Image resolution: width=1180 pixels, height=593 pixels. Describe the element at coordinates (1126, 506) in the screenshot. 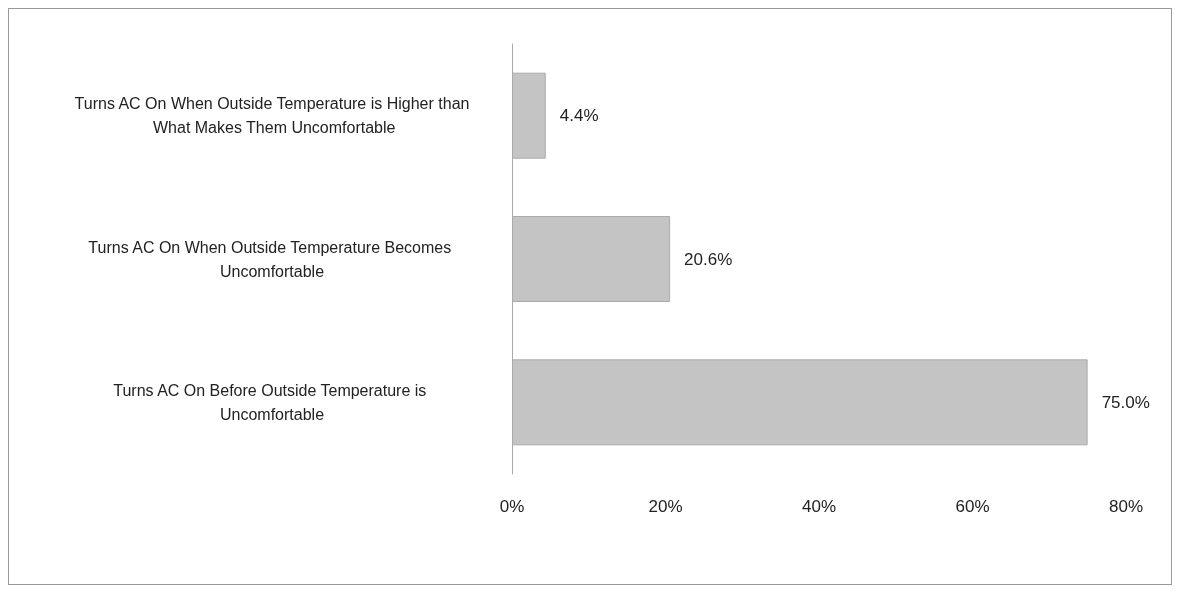

I see `x-tick-label: 80%` at that location.